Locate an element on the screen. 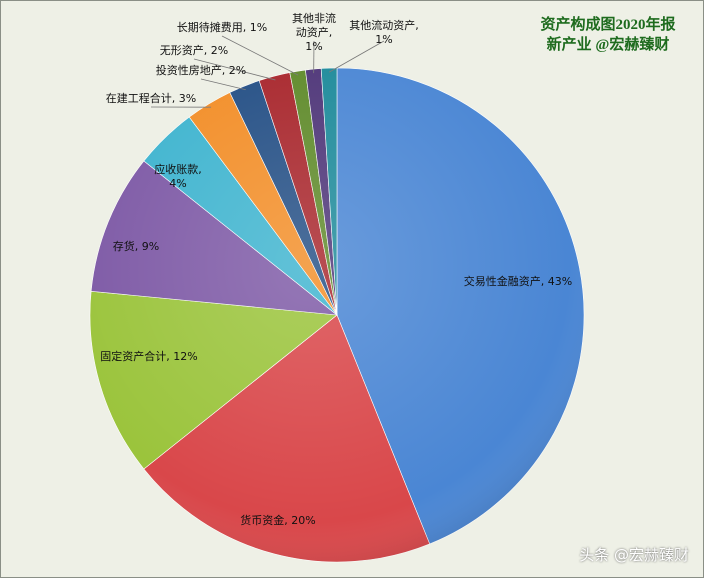 The image size is (704, 578). data-label: 投资性房地产, 2% is located at coordinates (201, 70).